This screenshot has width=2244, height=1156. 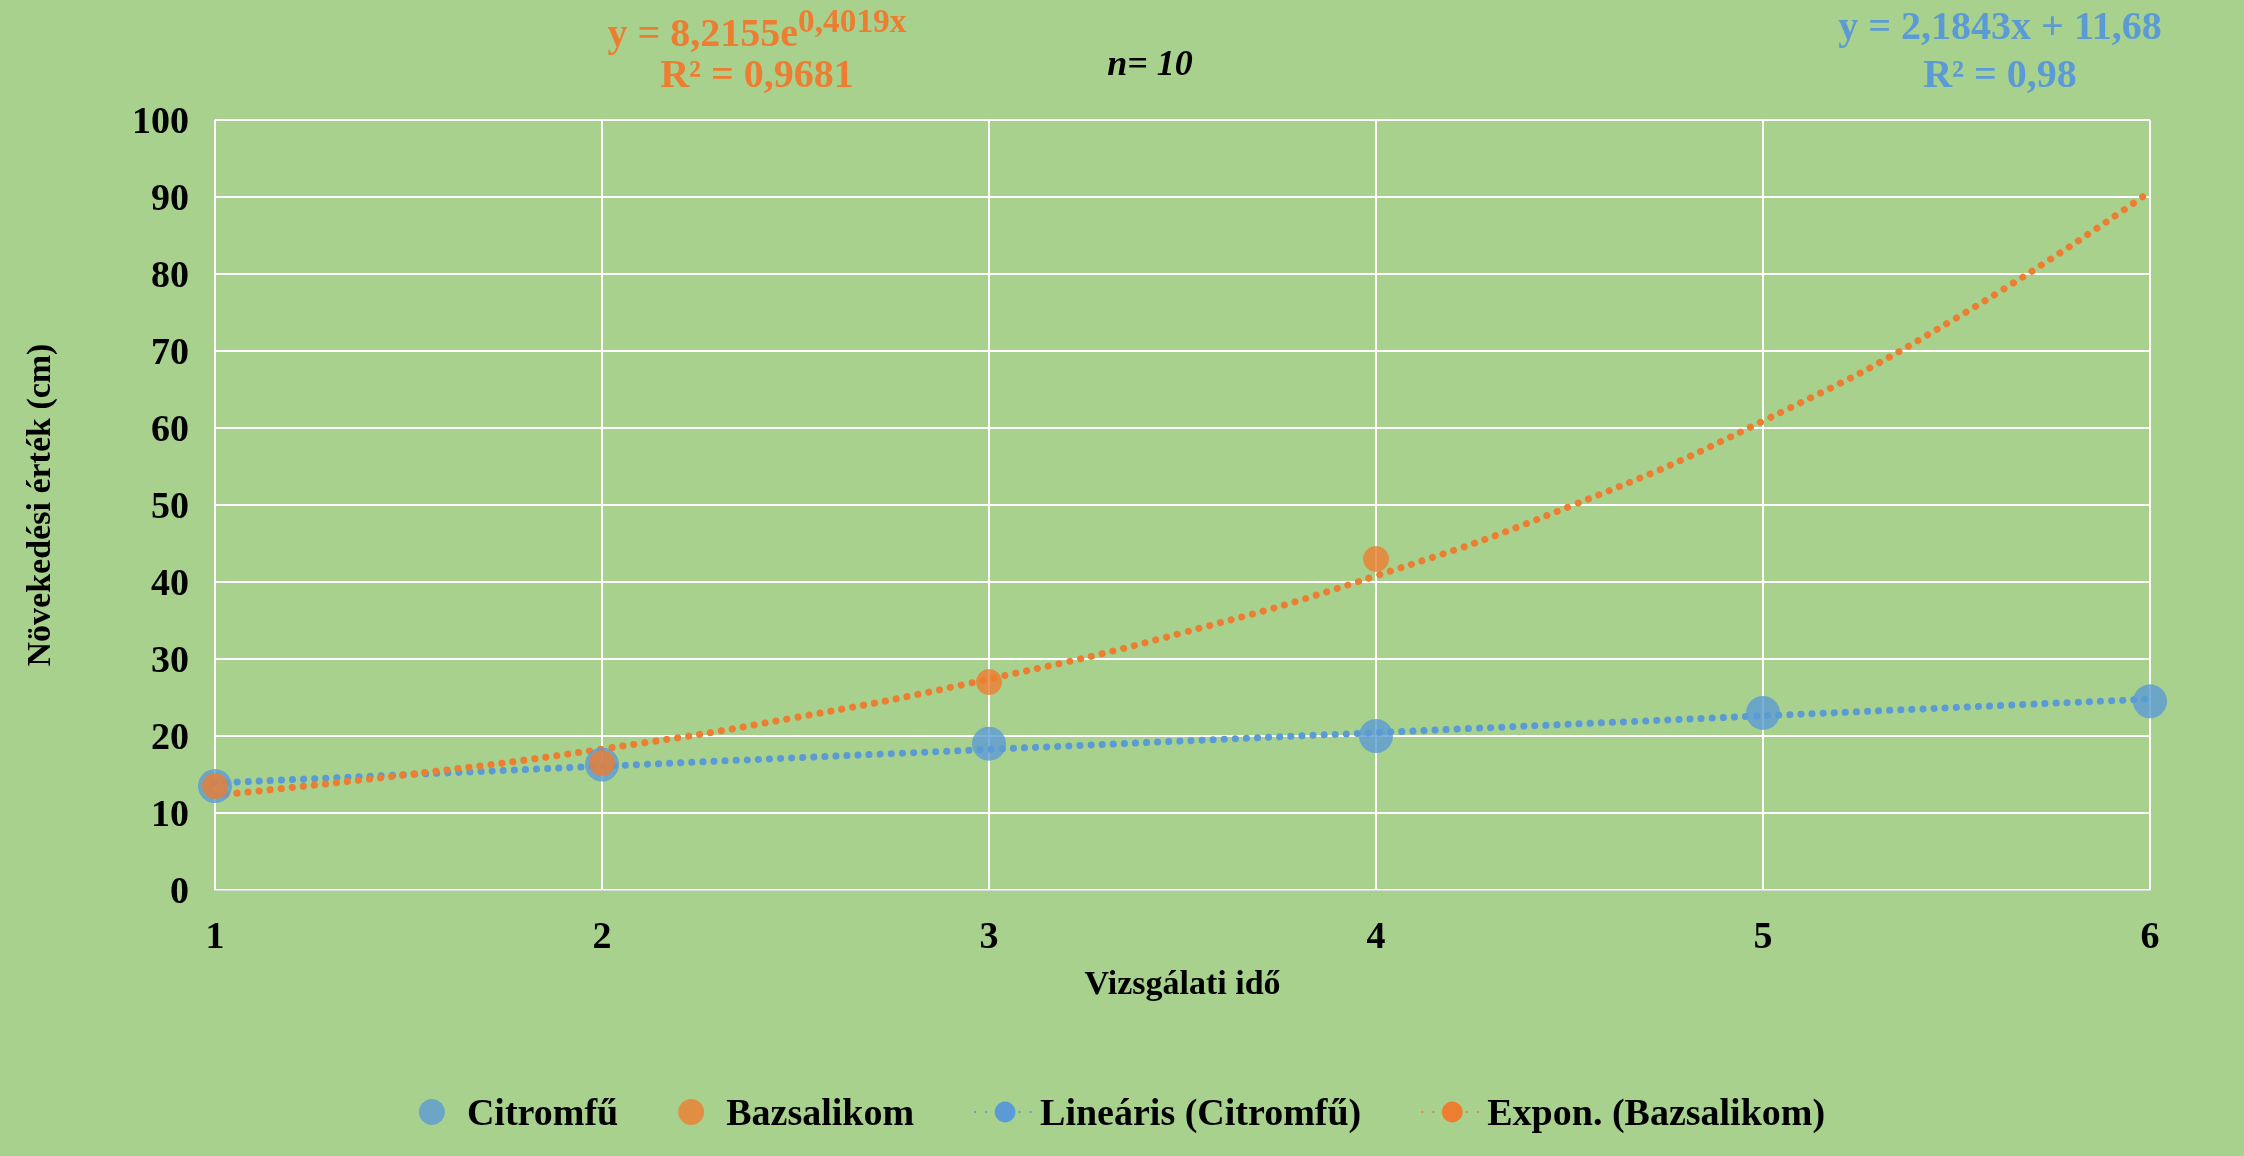 I want to click on legend-label: Citromfű, so click(x=542, y=1112).